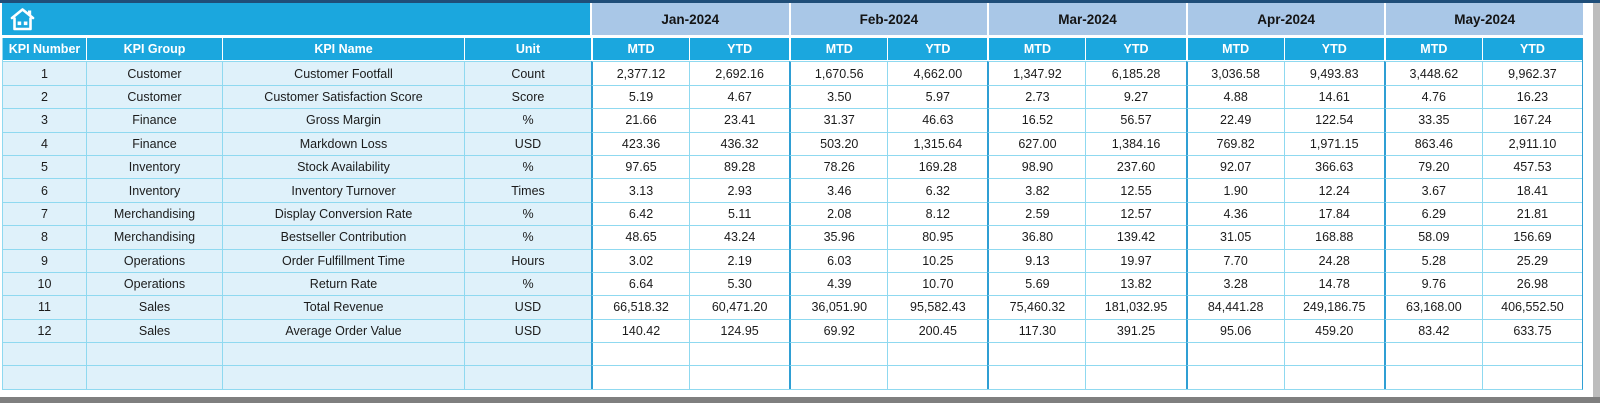 The image size is (1600, 403). I want to click on value-cell: 6,185.28, so click(1136, 73).